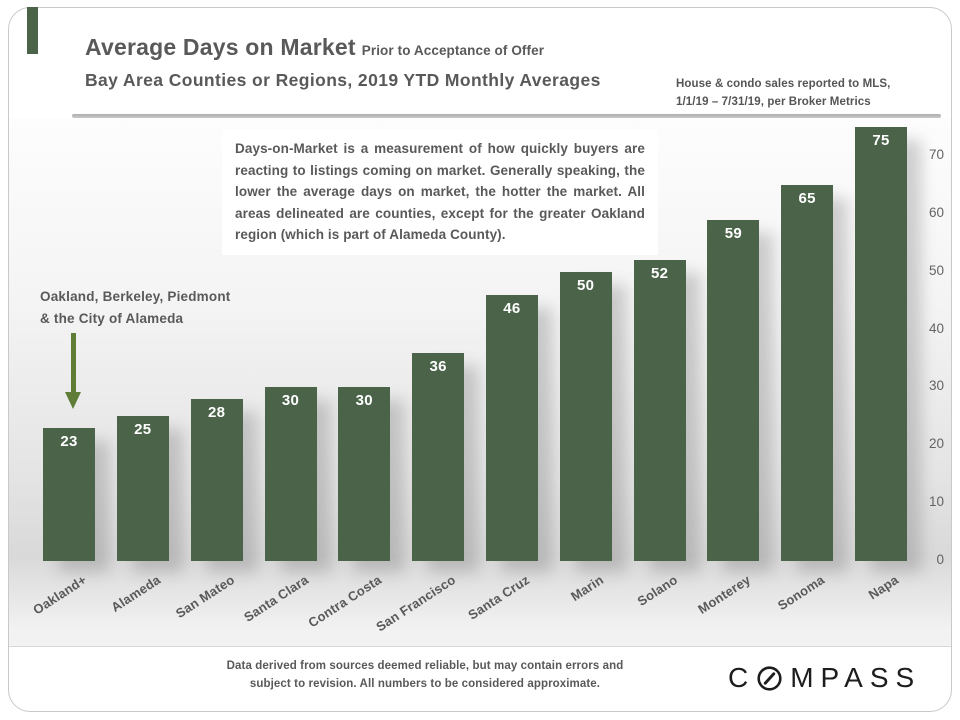 The height and width of the screenshot is (720, 960). I want to click on bar: 25, so click(142, 488).